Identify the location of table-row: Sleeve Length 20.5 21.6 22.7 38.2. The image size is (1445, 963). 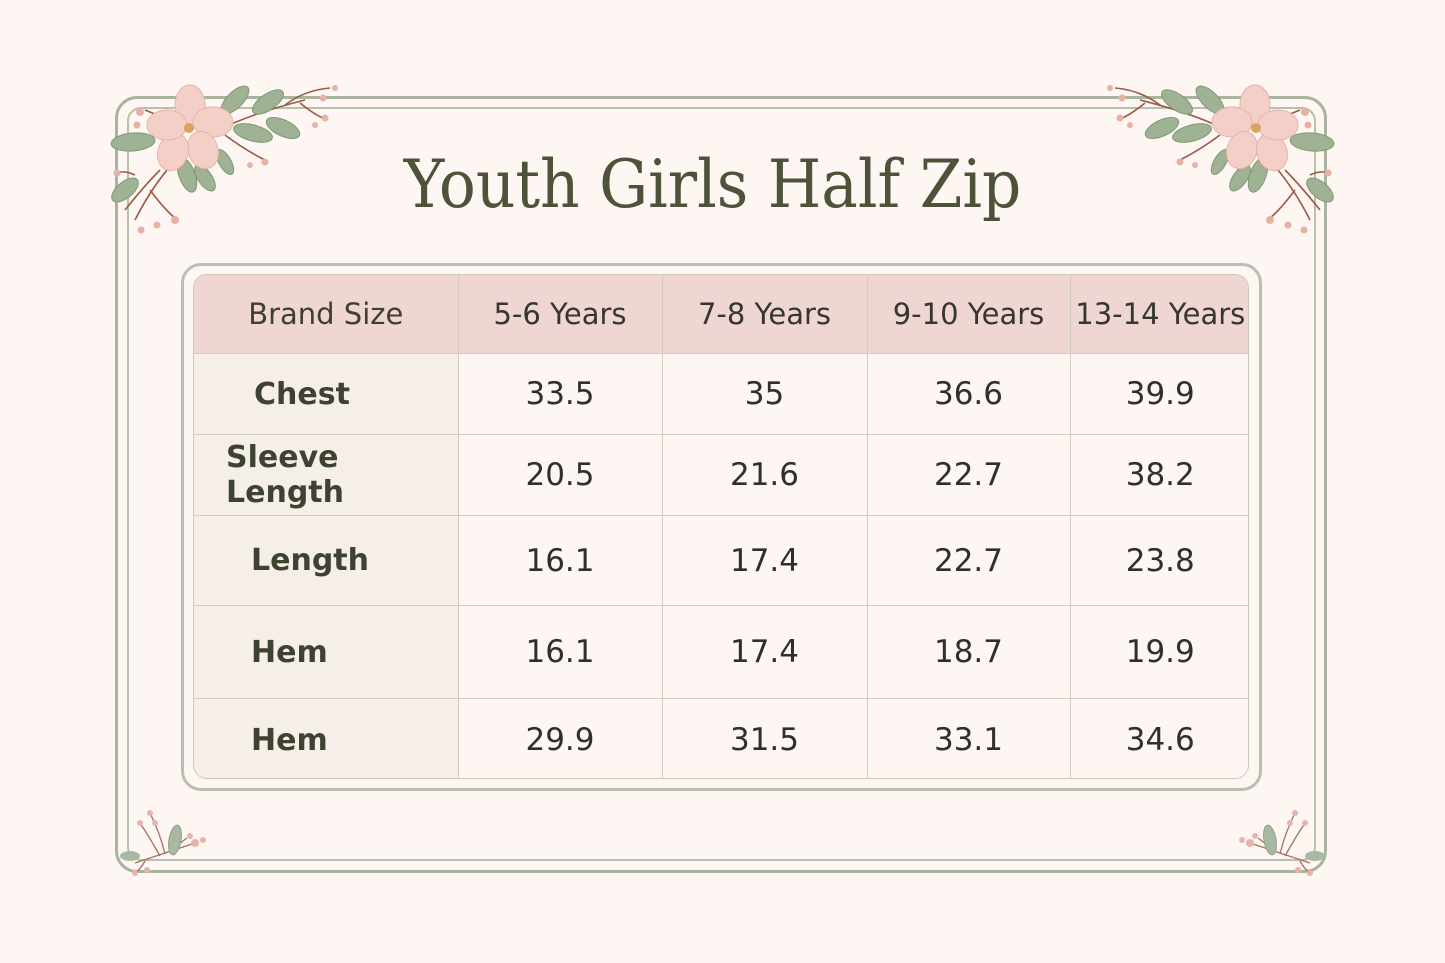
(721, 475).